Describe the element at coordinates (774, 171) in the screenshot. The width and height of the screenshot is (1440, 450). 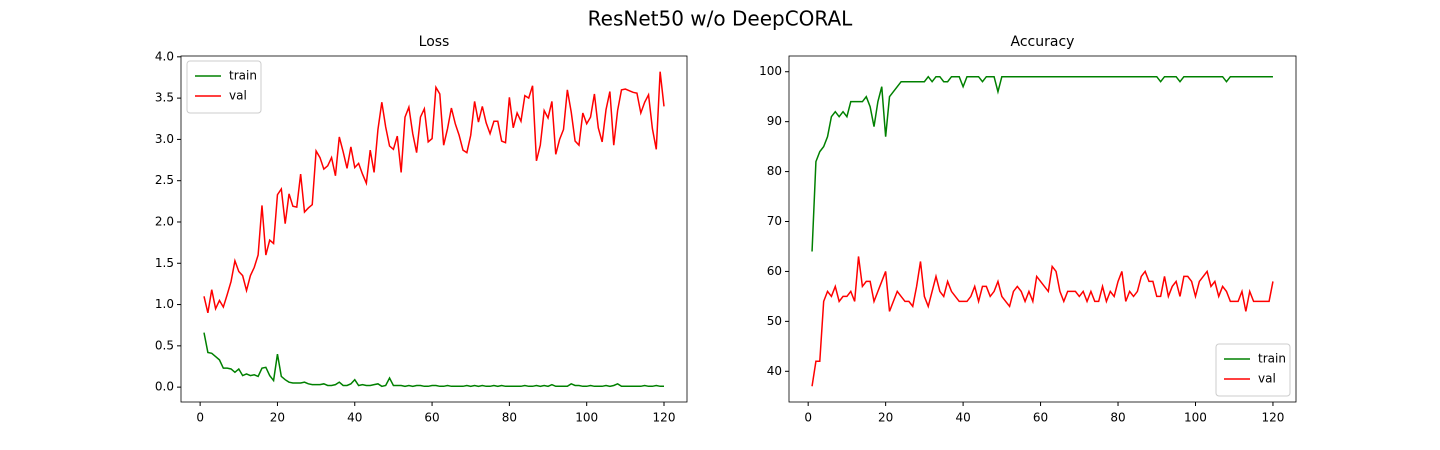
I see `y-tick-label: 80` at that location.